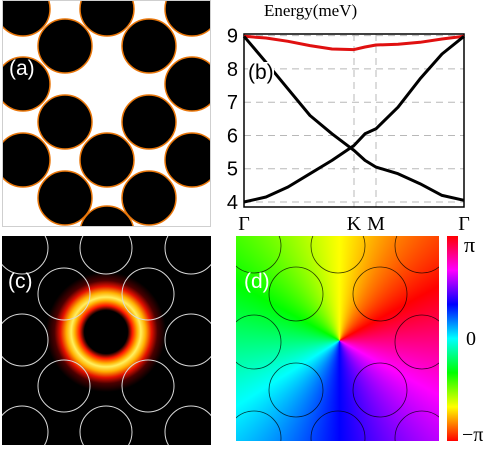 The image size is (499, 449). What do you see at coordinates (452, 338) in the screenshot?
I see `phase-colorbar` at bounding box center [452, 338].